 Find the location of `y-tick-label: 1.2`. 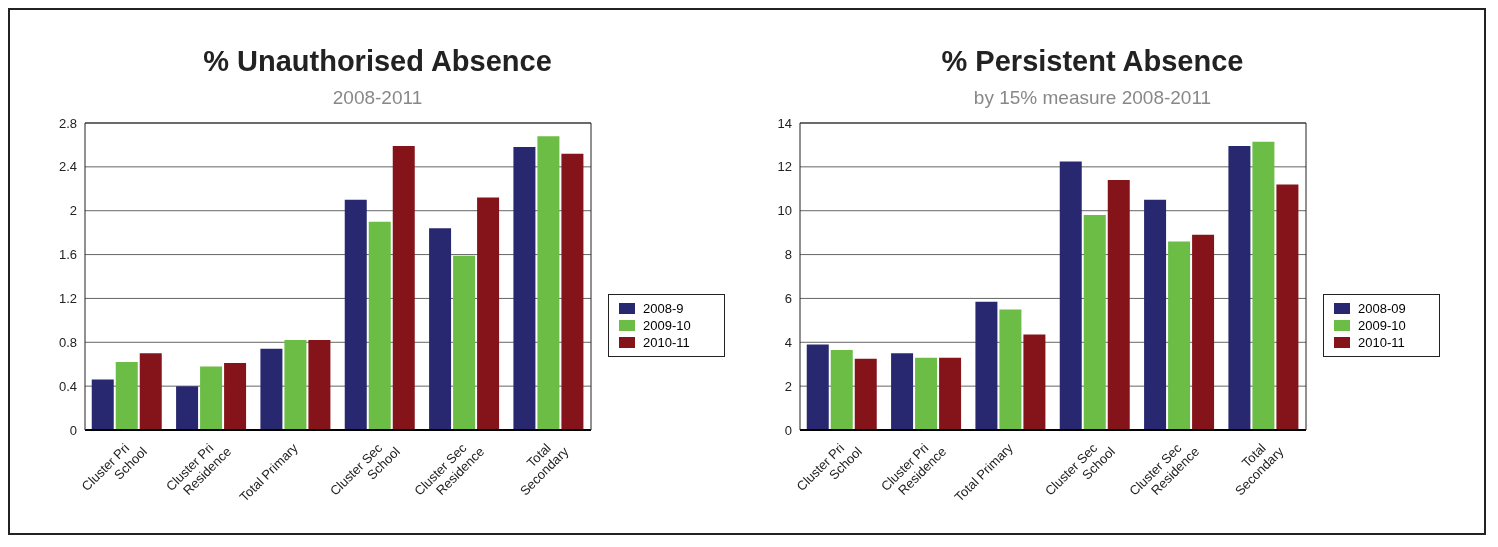

y-tick-label: 1.2 is located at coordinates (67, 299).